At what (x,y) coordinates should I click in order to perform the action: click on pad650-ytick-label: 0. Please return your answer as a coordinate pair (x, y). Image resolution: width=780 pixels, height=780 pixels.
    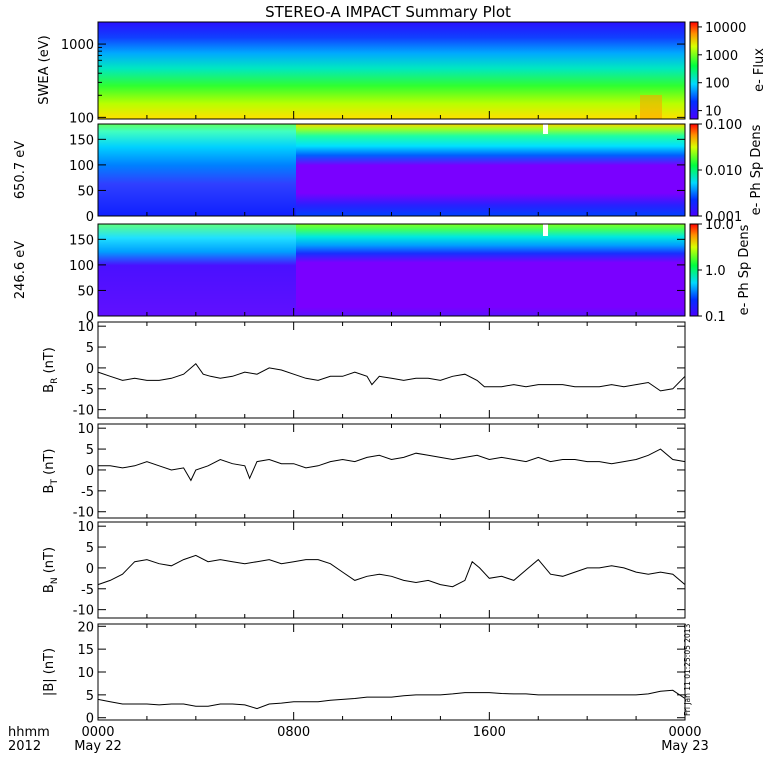
    Looking at the image, I should click on (90, 217).